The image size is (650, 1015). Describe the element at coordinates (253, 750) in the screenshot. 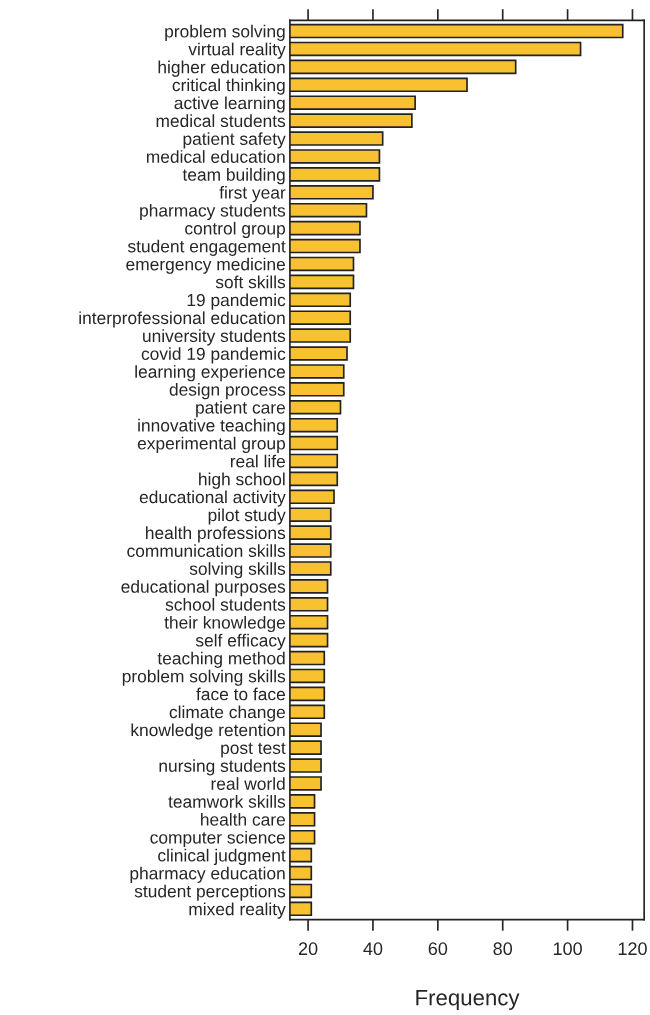

I see `y-tick-label: post test` at that location.